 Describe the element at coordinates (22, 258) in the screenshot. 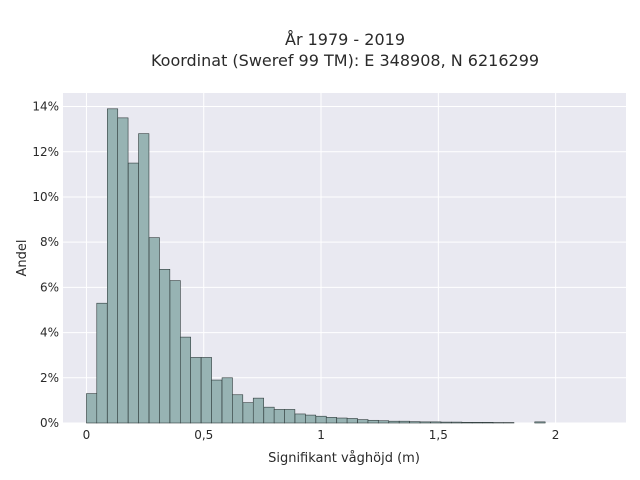

I see `y-axis-label: Andel` at that location.